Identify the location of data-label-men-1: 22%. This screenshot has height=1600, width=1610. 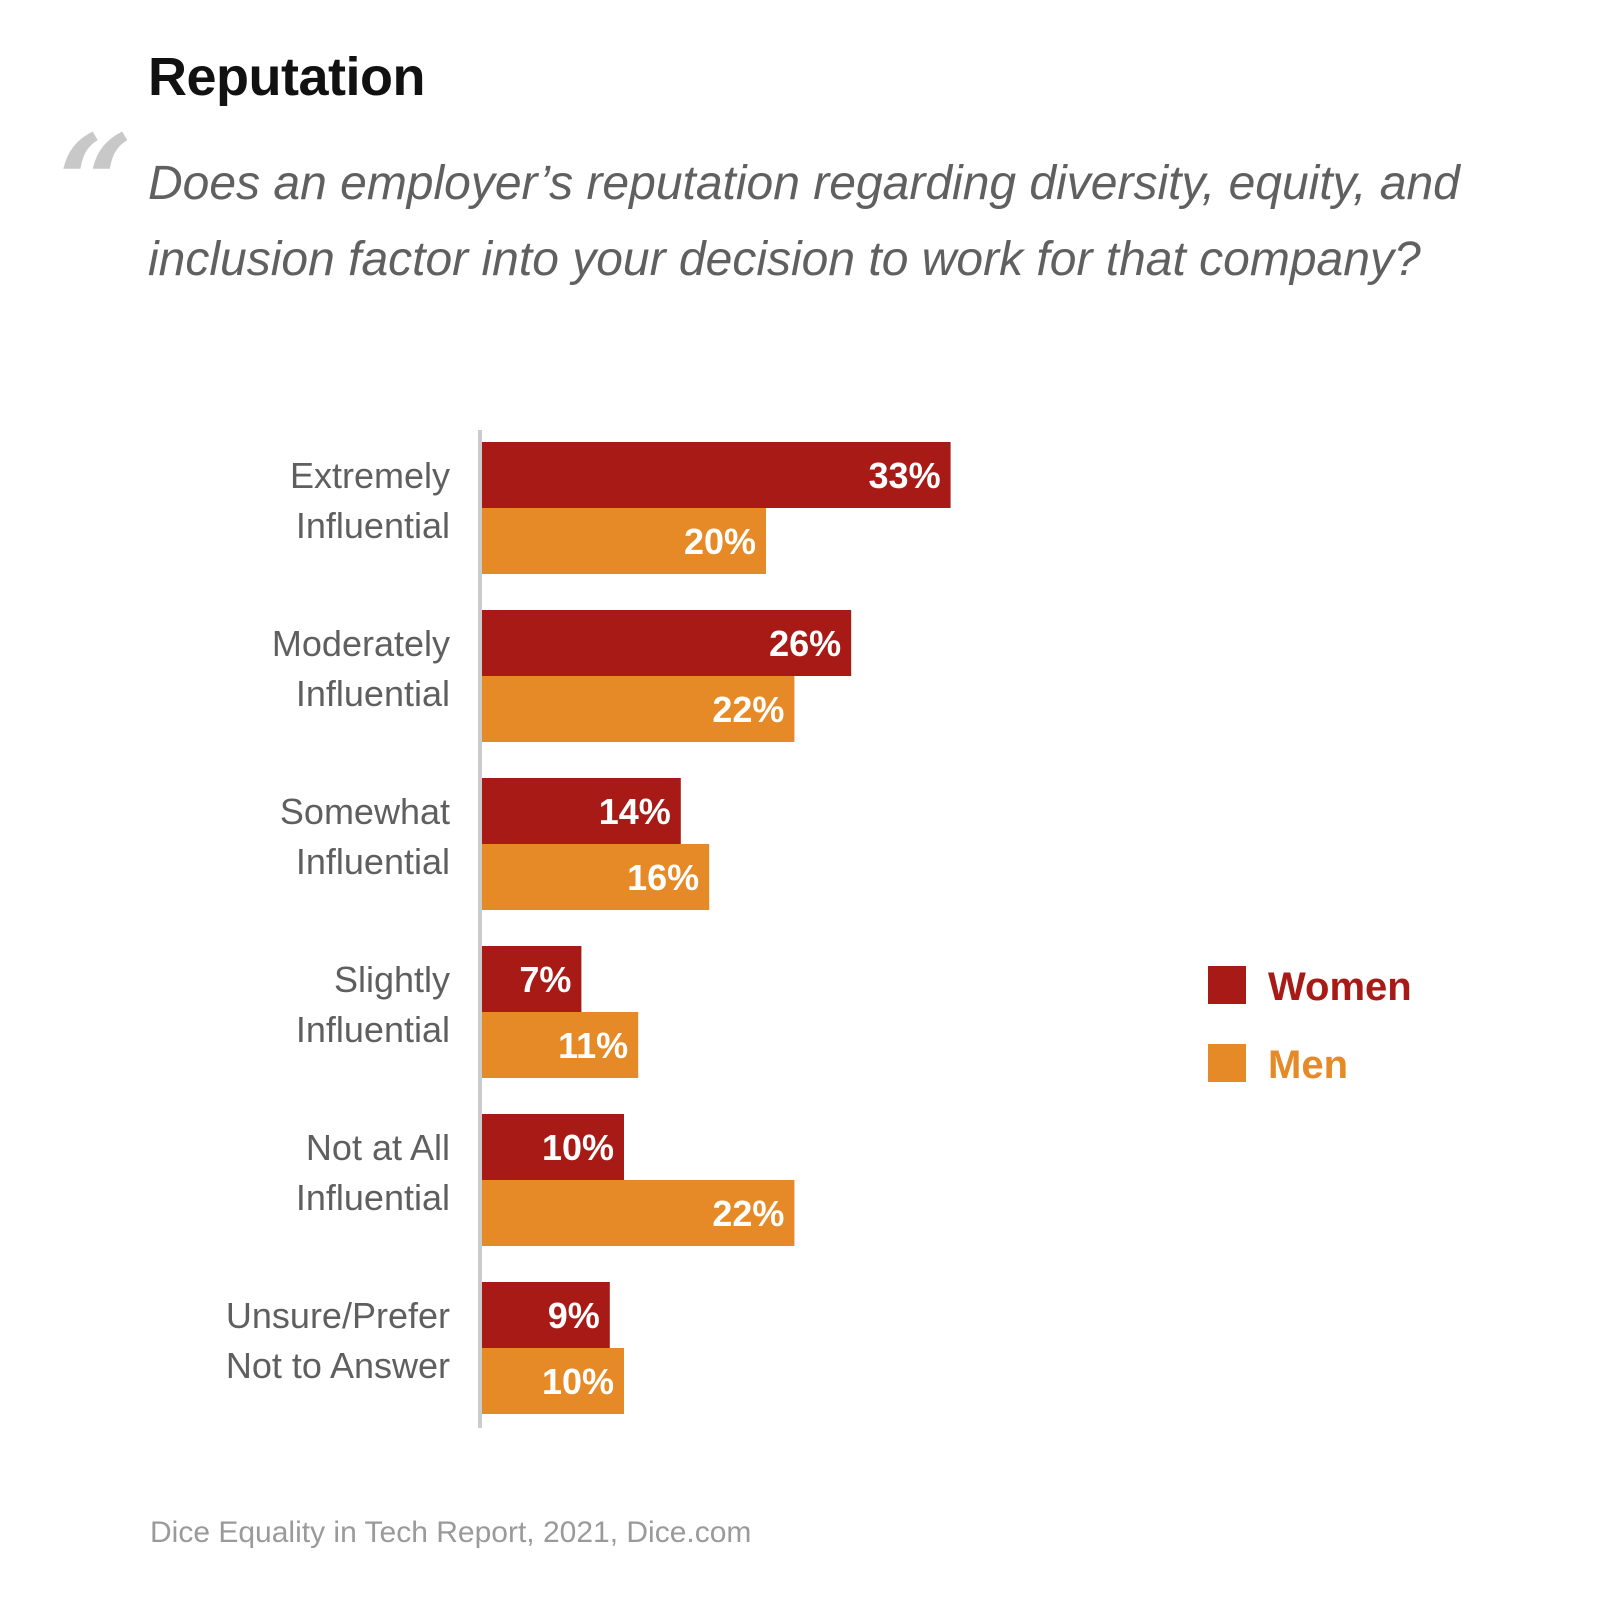
(748, 709).